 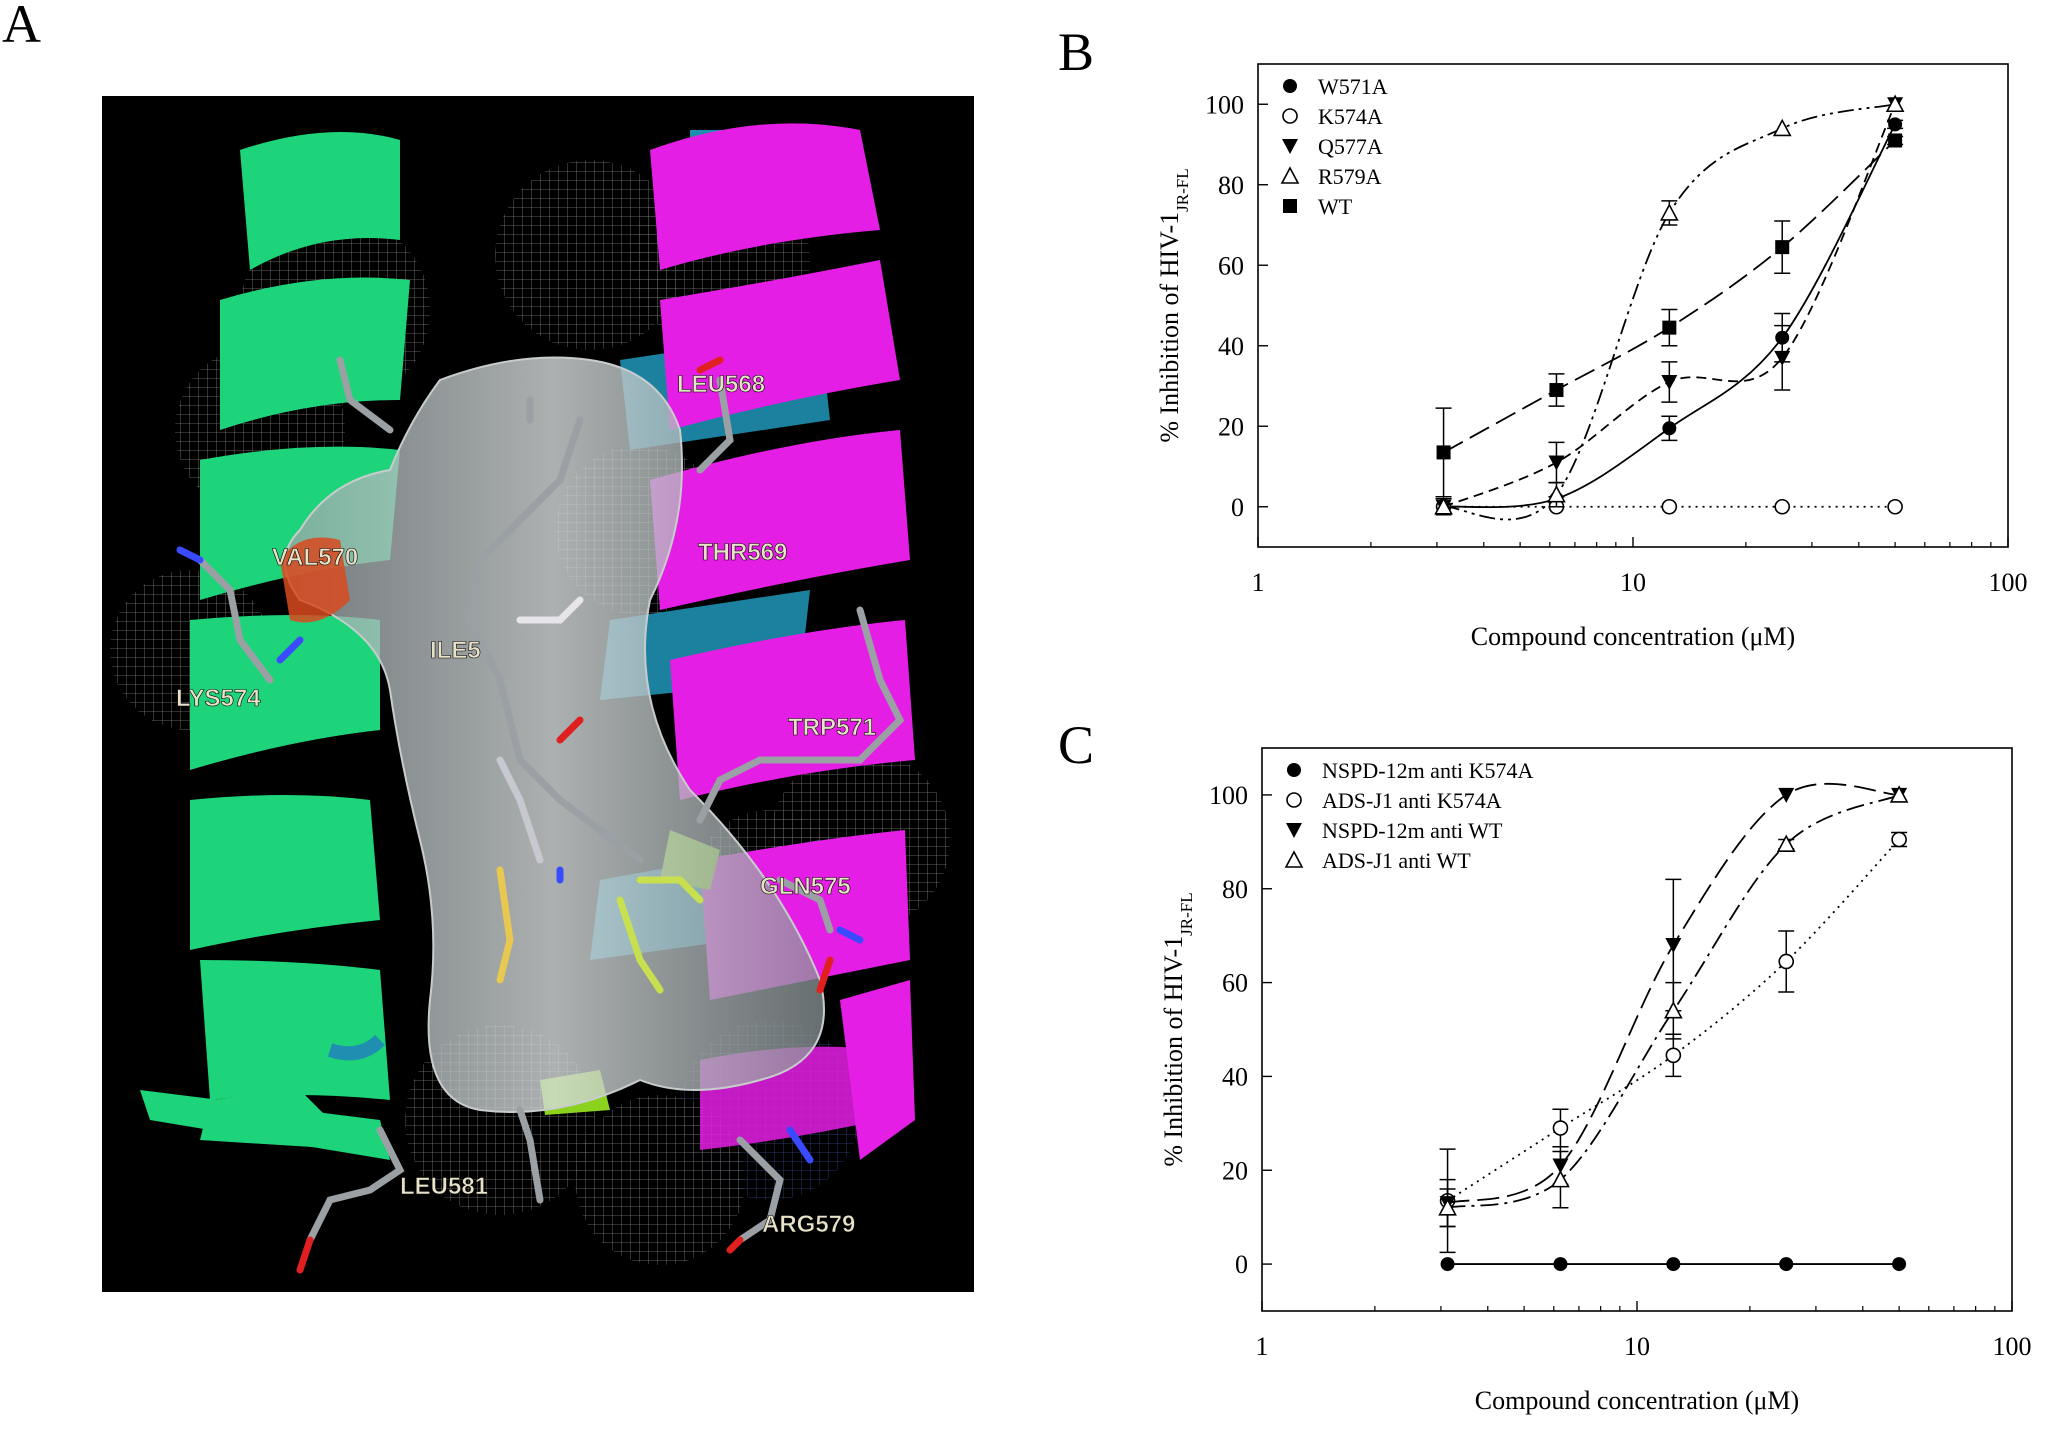 What do you see at coordinates (455, 650) in the screenshot?
I see `residue-label: ILE5` at bounding box center [455, 650].